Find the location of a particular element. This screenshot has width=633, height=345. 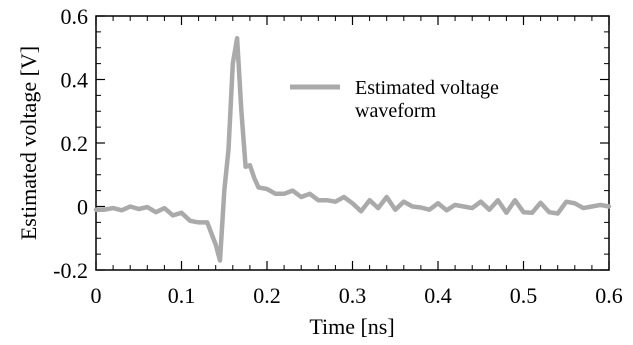

x-tick-label: 0.1 is located at coordinates (182, 295).